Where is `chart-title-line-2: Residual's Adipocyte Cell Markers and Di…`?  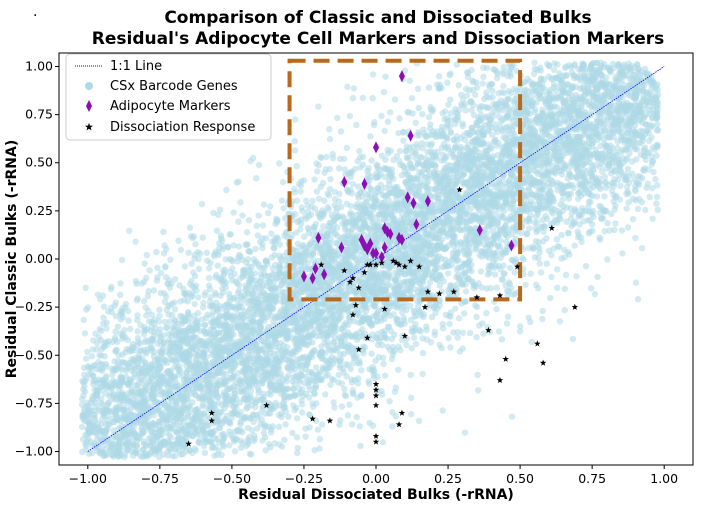
chart-title-line-2: Residual's Adipocyte Cell Markers and Di… is located at coordinates (378, 39).